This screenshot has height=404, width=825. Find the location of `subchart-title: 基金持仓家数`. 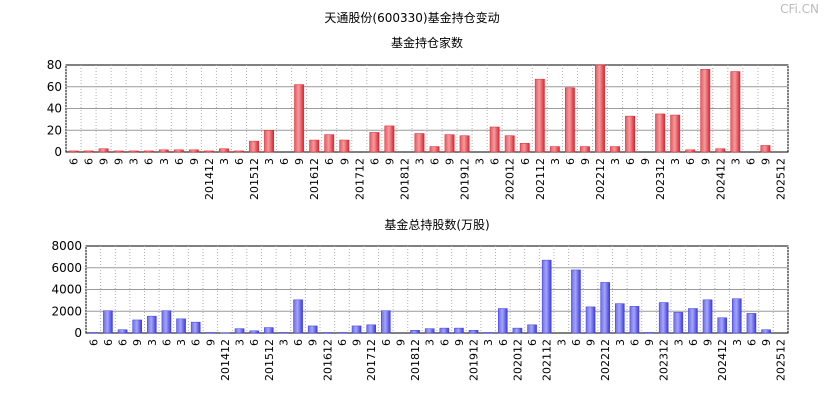

subchart-title: 基金持仓家数 is located at coordinates (427, 42).